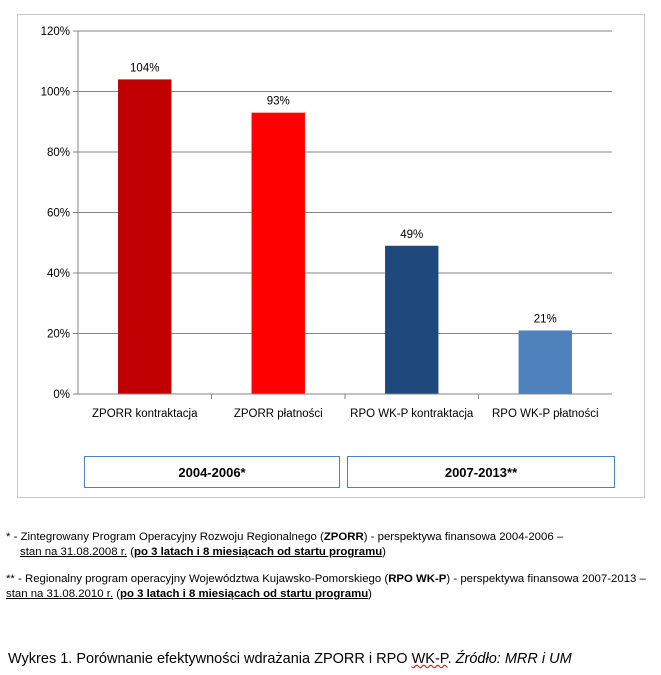 The image size is (661, 675). I want to click on footnote-bold: RPO WK-P, so click(417, 579).